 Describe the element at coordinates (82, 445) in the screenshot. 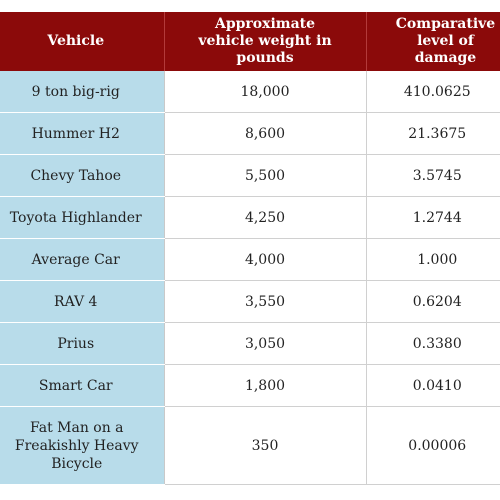

I see `vehicle-cell: Fat Man on a Freakishly Heavy Bicycle` at that location.